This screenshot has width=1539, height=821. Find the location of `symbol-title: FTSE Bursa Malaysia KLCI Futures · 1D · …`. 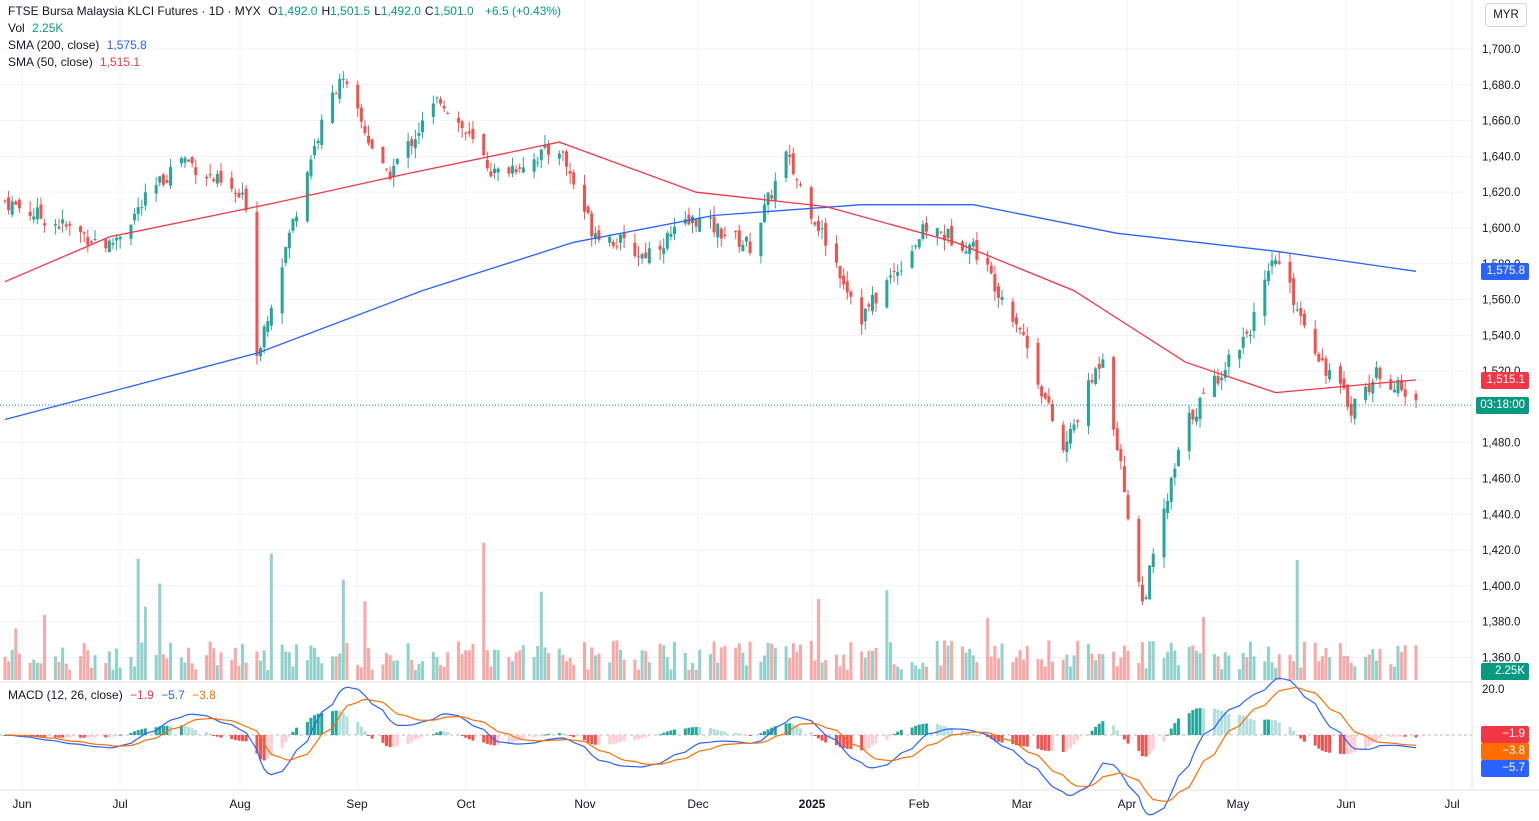

symbol-title: FTSE Bursa Malaysia KLCI Futures · 1D · … is located at coordinates (134, 11).